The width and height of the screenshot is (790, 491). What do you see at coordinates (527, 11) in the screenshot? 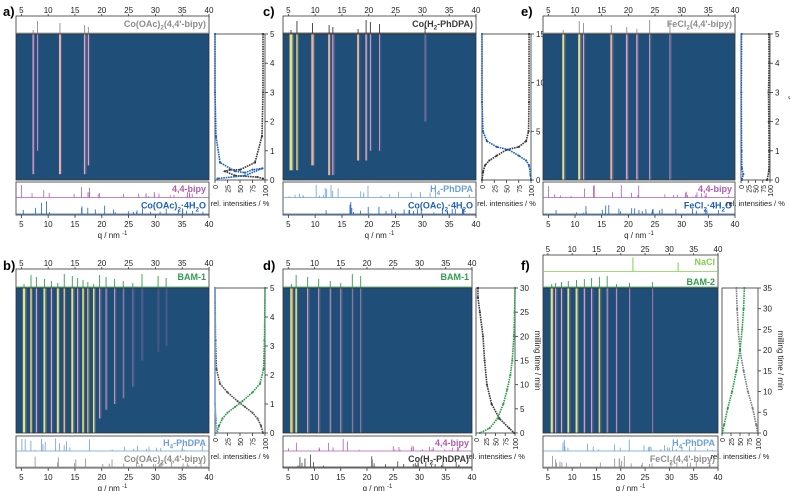
I see `panel-label: e)` at bounding box center [527, 11].